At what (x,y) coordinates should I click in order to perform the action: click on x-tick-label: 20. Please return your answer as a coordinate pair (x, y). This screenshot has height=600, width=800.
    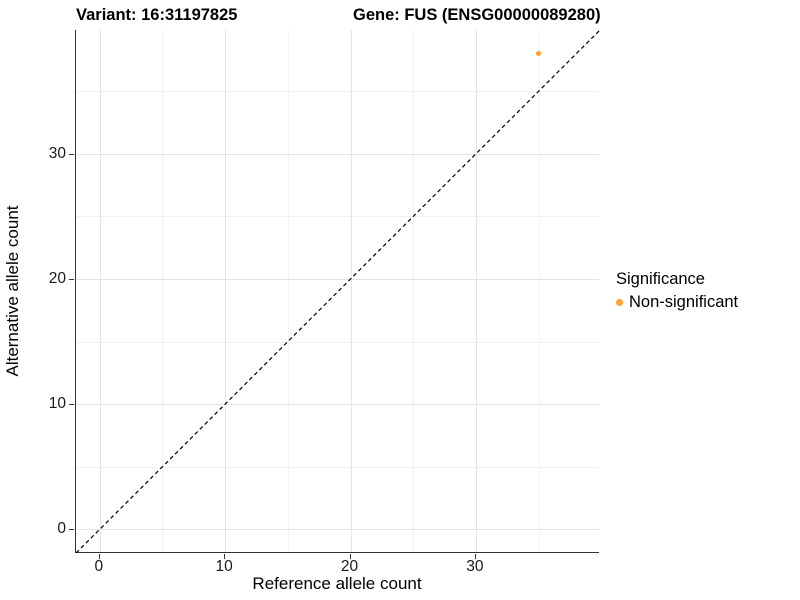
    Looking at the image, I should click on (349, 566).